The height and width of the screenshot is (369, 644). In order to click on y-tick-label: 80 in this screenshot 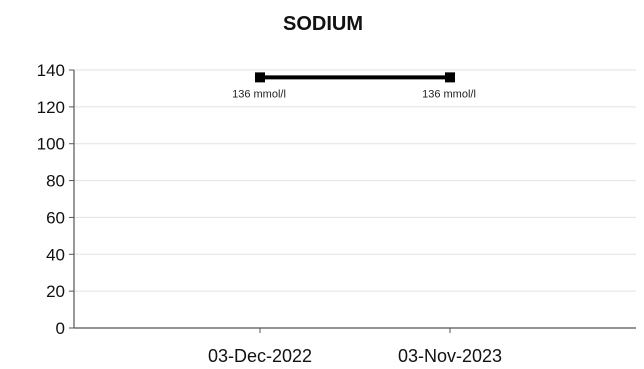, I will do `click(55, 181)`.